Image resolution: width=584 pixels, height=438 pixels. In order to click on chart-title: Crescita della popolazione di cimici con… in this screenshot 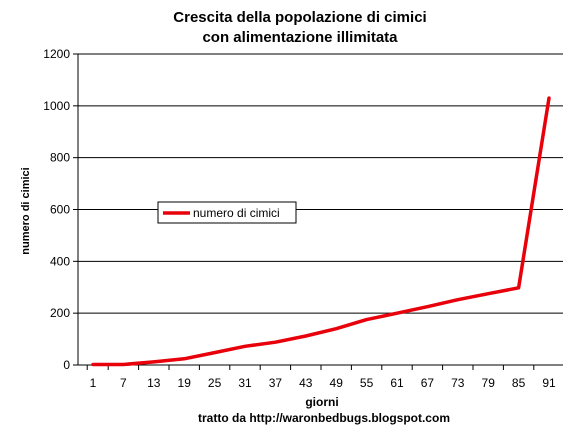, I will do `click(300, 28)`.